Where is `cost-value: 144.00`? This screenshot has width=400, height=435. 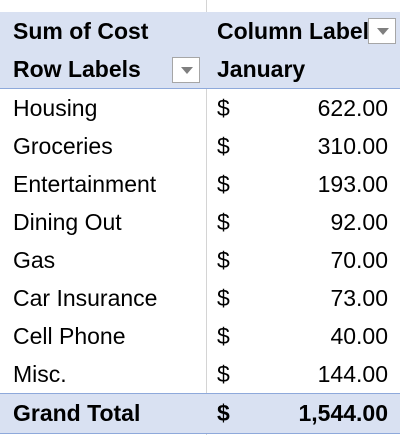 cost-value: 144.00 is located at coordinates (352, 374).